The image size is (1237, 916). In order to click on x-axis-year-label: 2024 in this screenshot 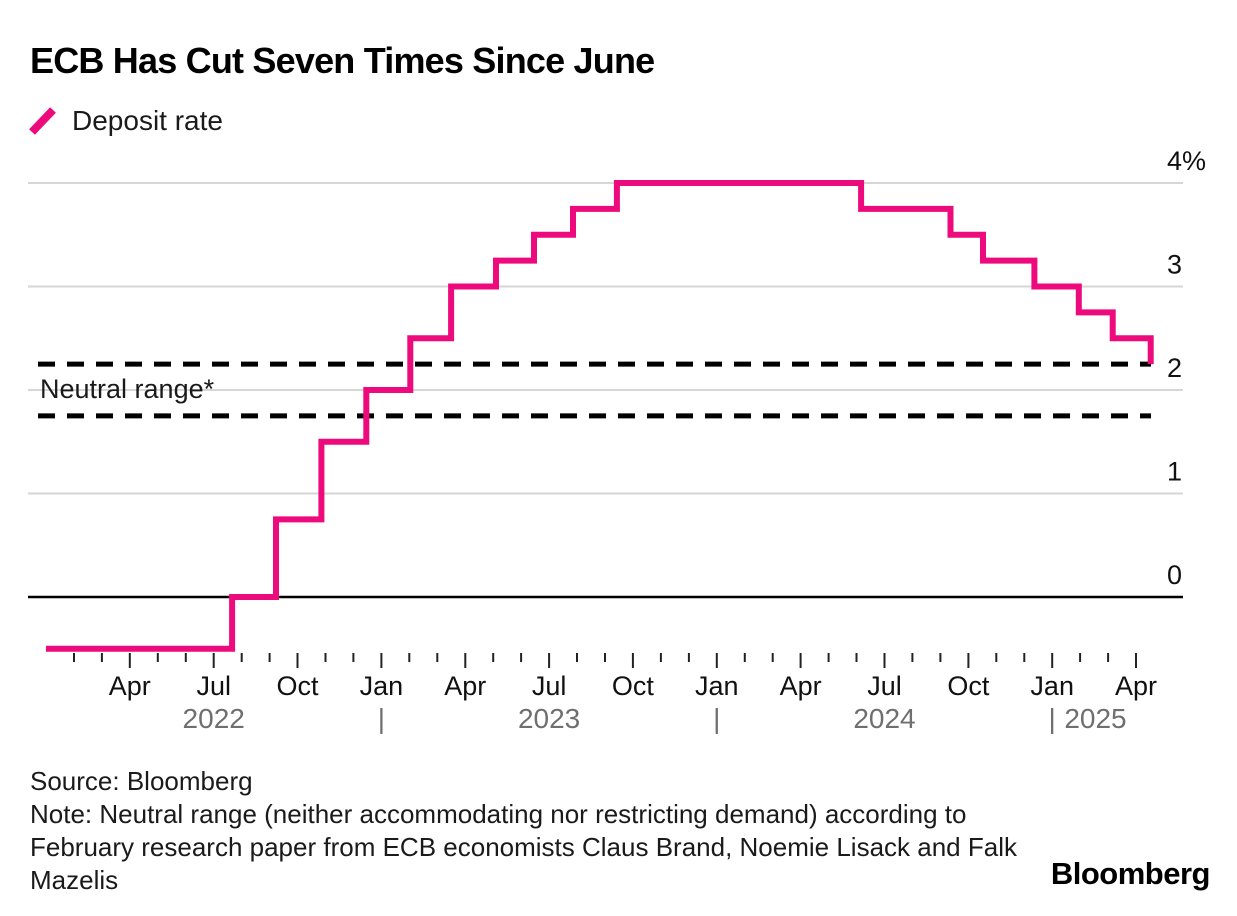, I will do `click(884, 718)`.